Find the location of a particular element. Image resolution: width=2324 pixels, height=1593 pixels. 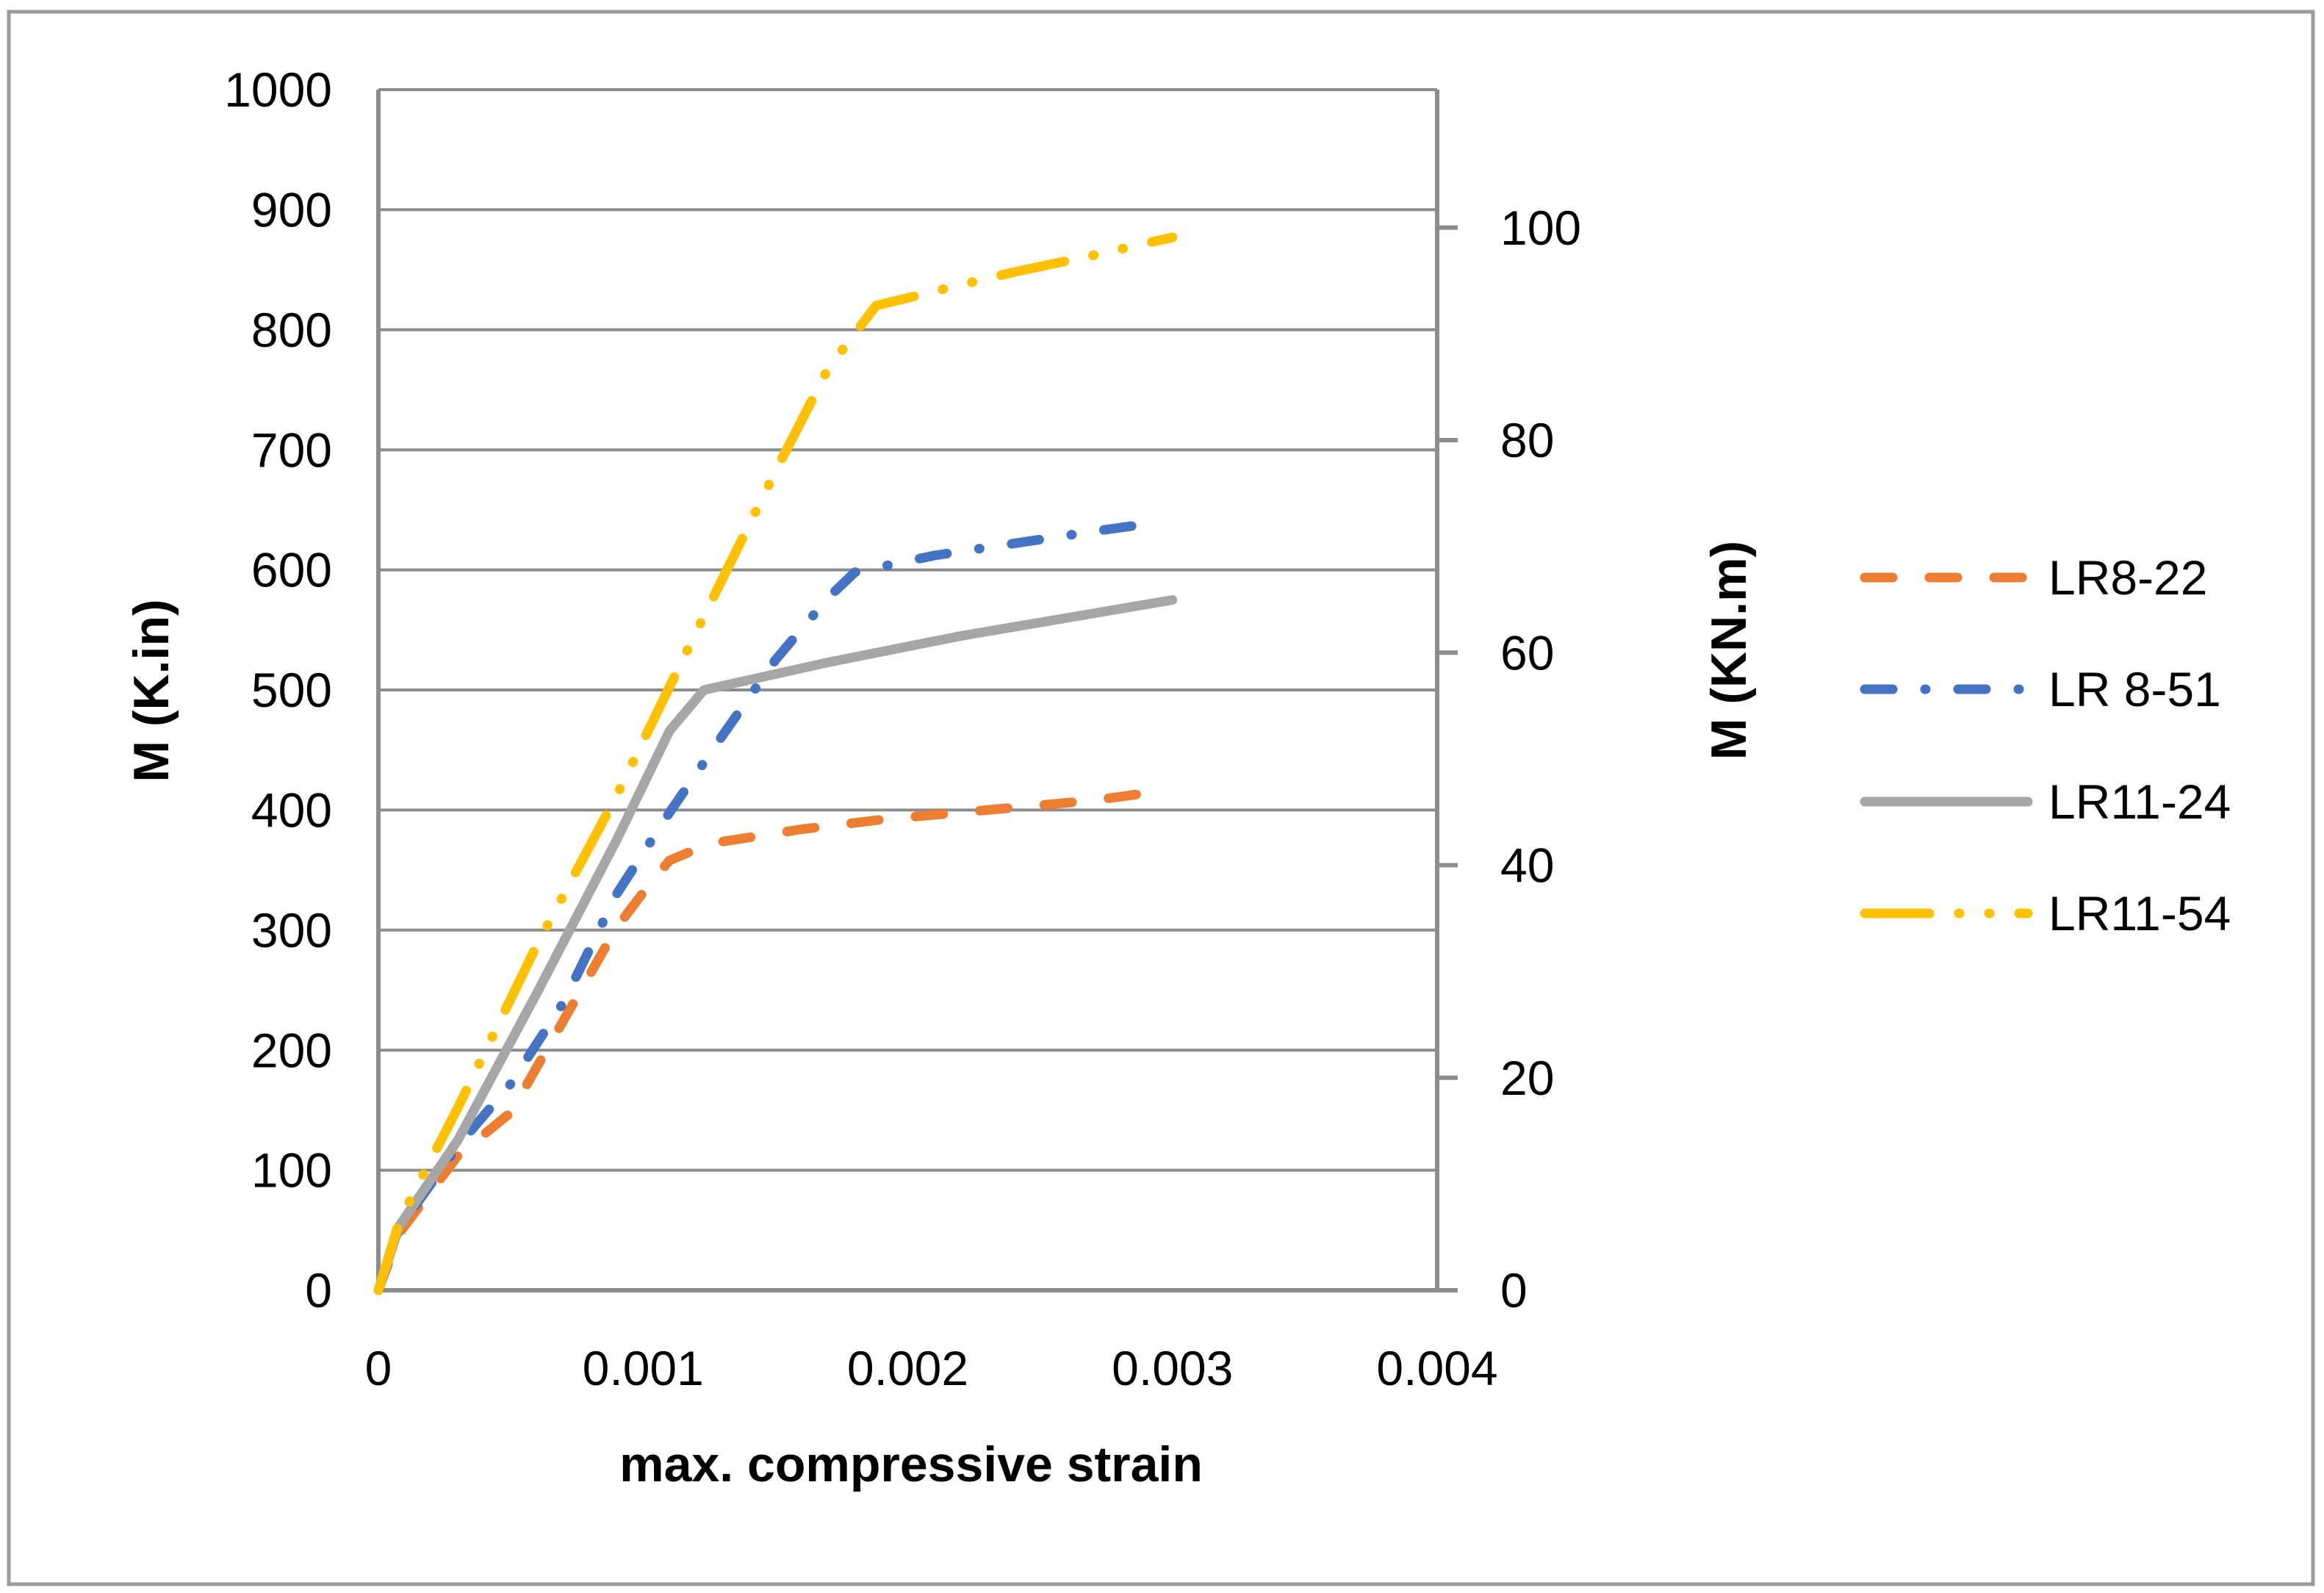

x-tick-label-0.002: 0.002 is located at coordinates (907, 1368).